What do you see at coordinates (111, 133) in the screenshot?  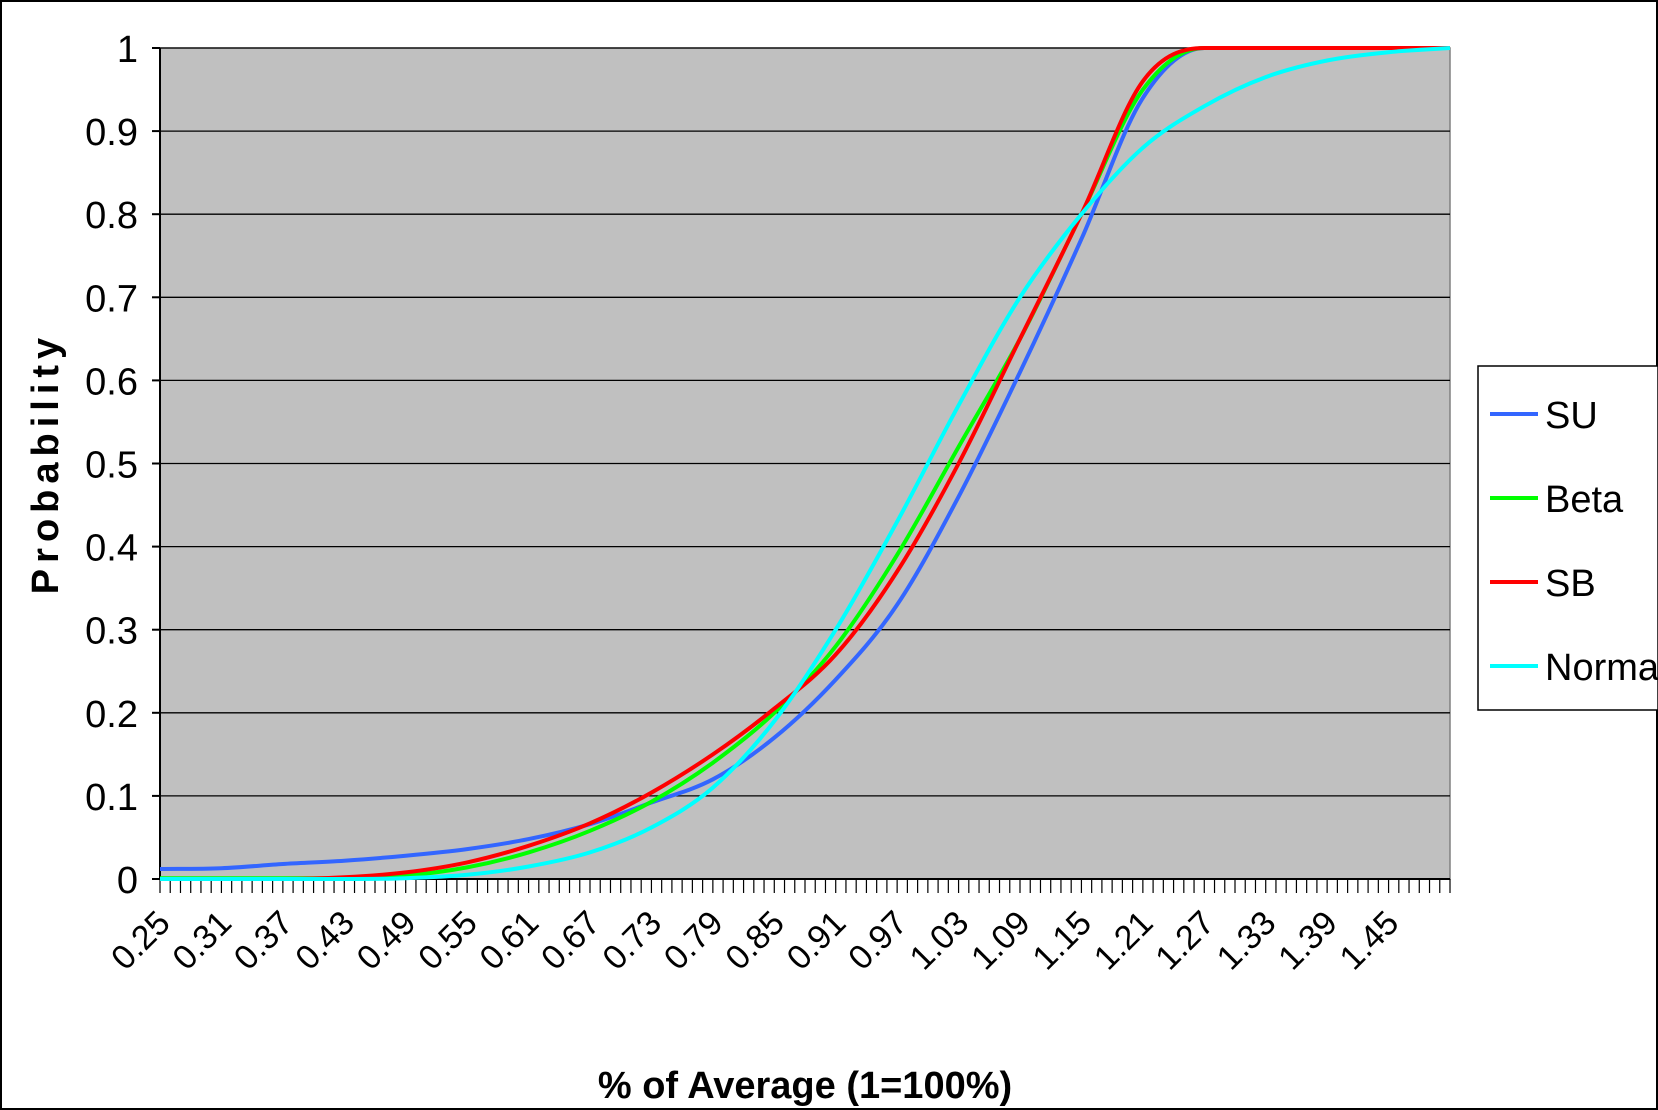 I see `y-tick-label: 0.9` at bounding box center [111, 133].